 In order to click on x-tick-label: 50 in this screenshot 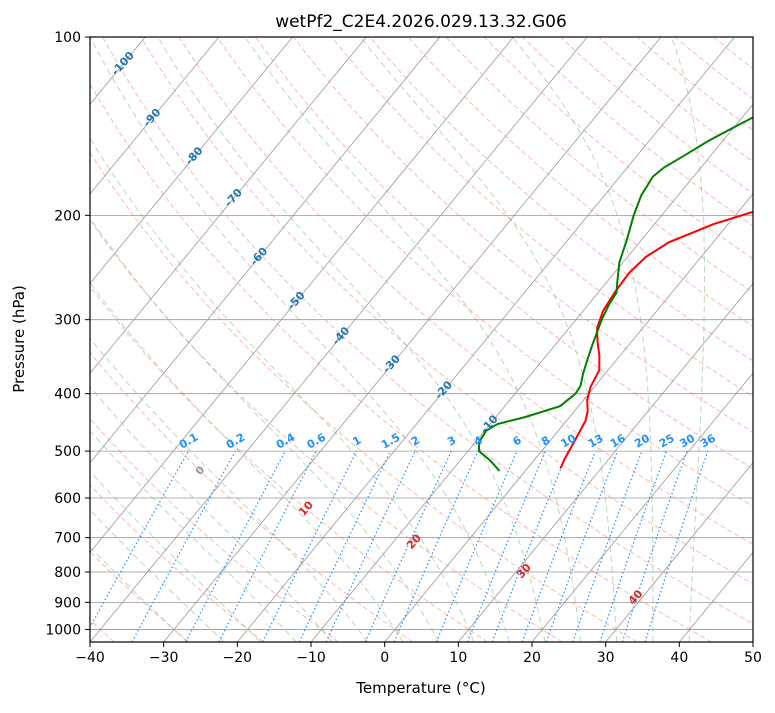, I will do `click(753, 658)`.